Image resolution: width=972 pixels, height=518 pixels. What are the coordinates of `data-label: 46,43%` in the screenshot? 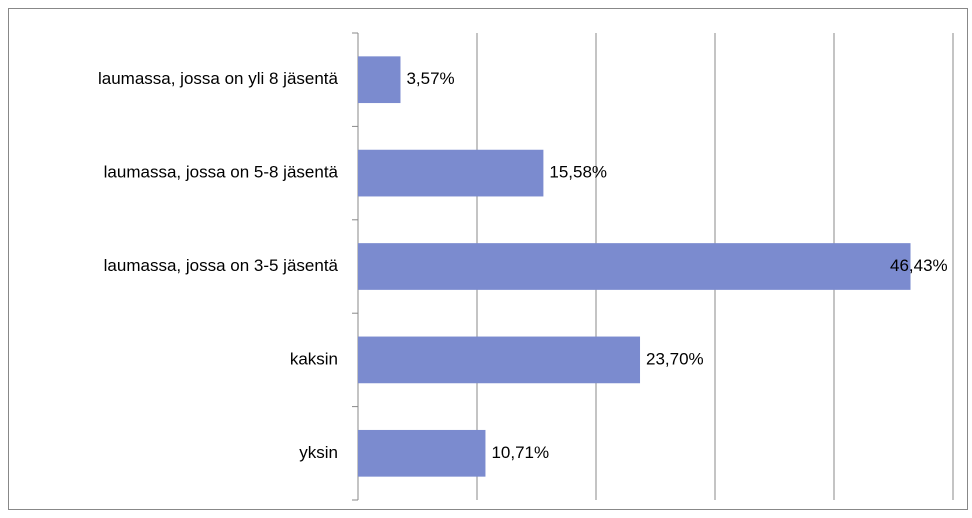 It's located at (919, 265).